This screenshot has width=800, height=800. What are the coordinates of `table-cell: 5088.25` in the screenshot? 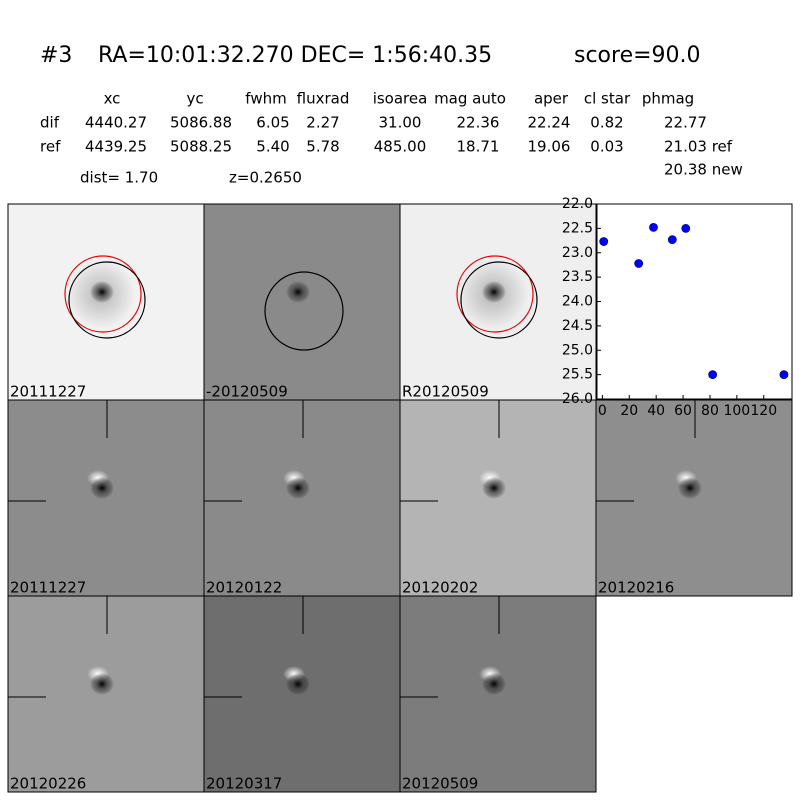 It's located at (201, 147).